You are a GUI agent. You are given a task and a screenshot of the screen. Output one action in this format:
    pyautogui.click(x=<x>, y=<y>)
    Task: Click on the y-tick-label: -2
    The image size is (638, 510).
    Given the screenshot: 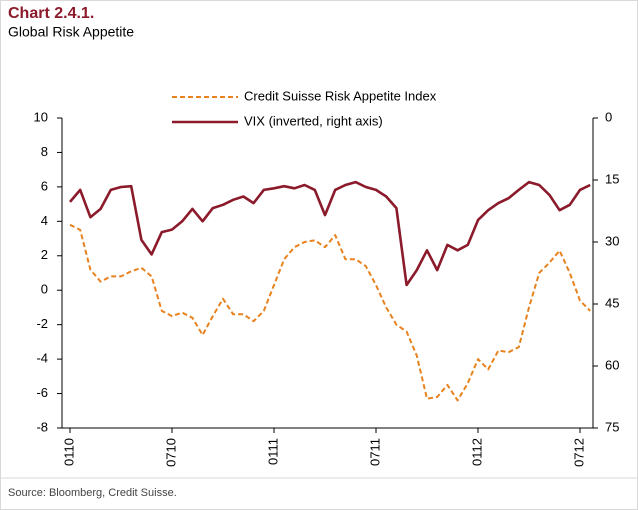 What is the action you would take?
    pyautogui.click(x=42, y=323)
    